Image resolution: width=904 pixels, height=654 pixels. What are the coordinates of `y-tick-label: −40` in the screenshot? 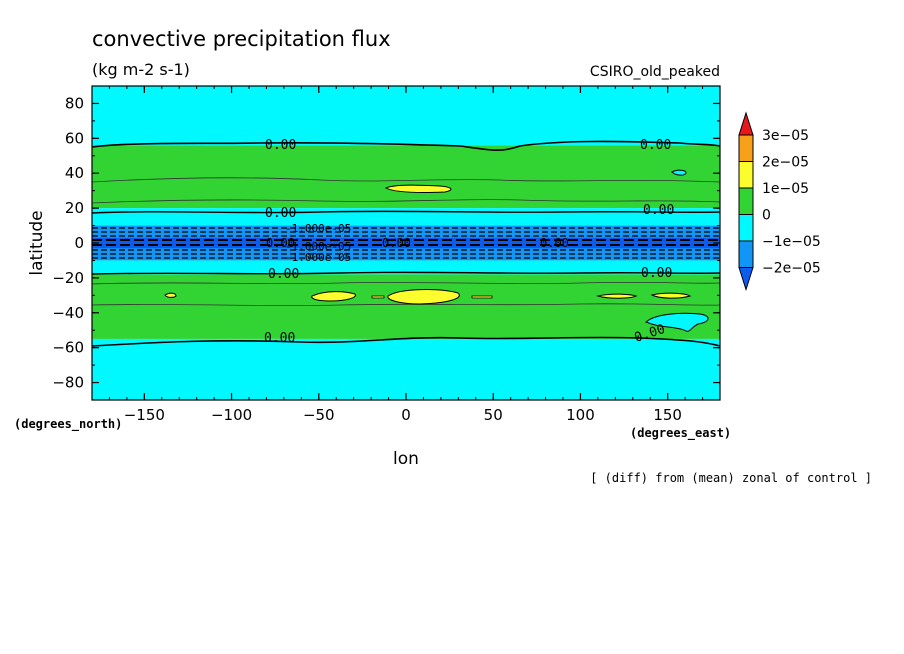 It's located at (68, 313).